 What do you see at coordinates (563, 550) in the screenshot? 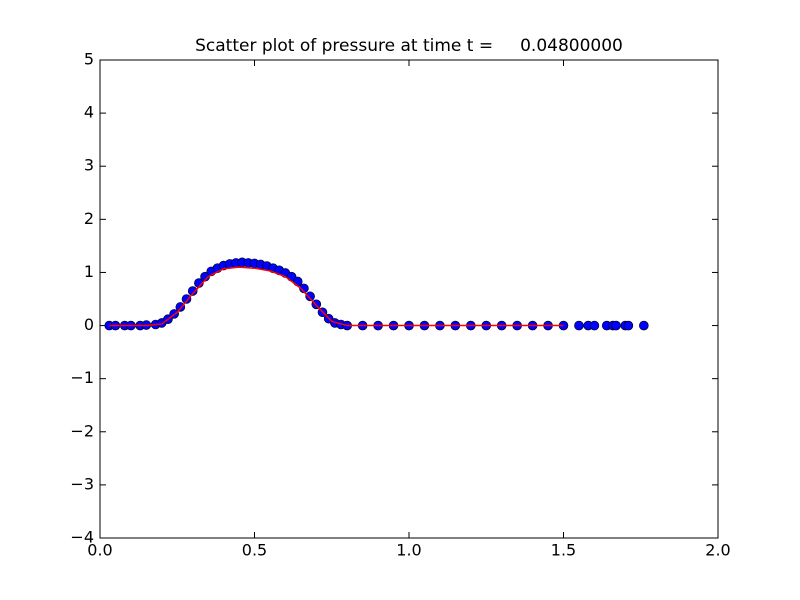
I see `x-tick-label: 1.5` at bounding box center [563, 550].